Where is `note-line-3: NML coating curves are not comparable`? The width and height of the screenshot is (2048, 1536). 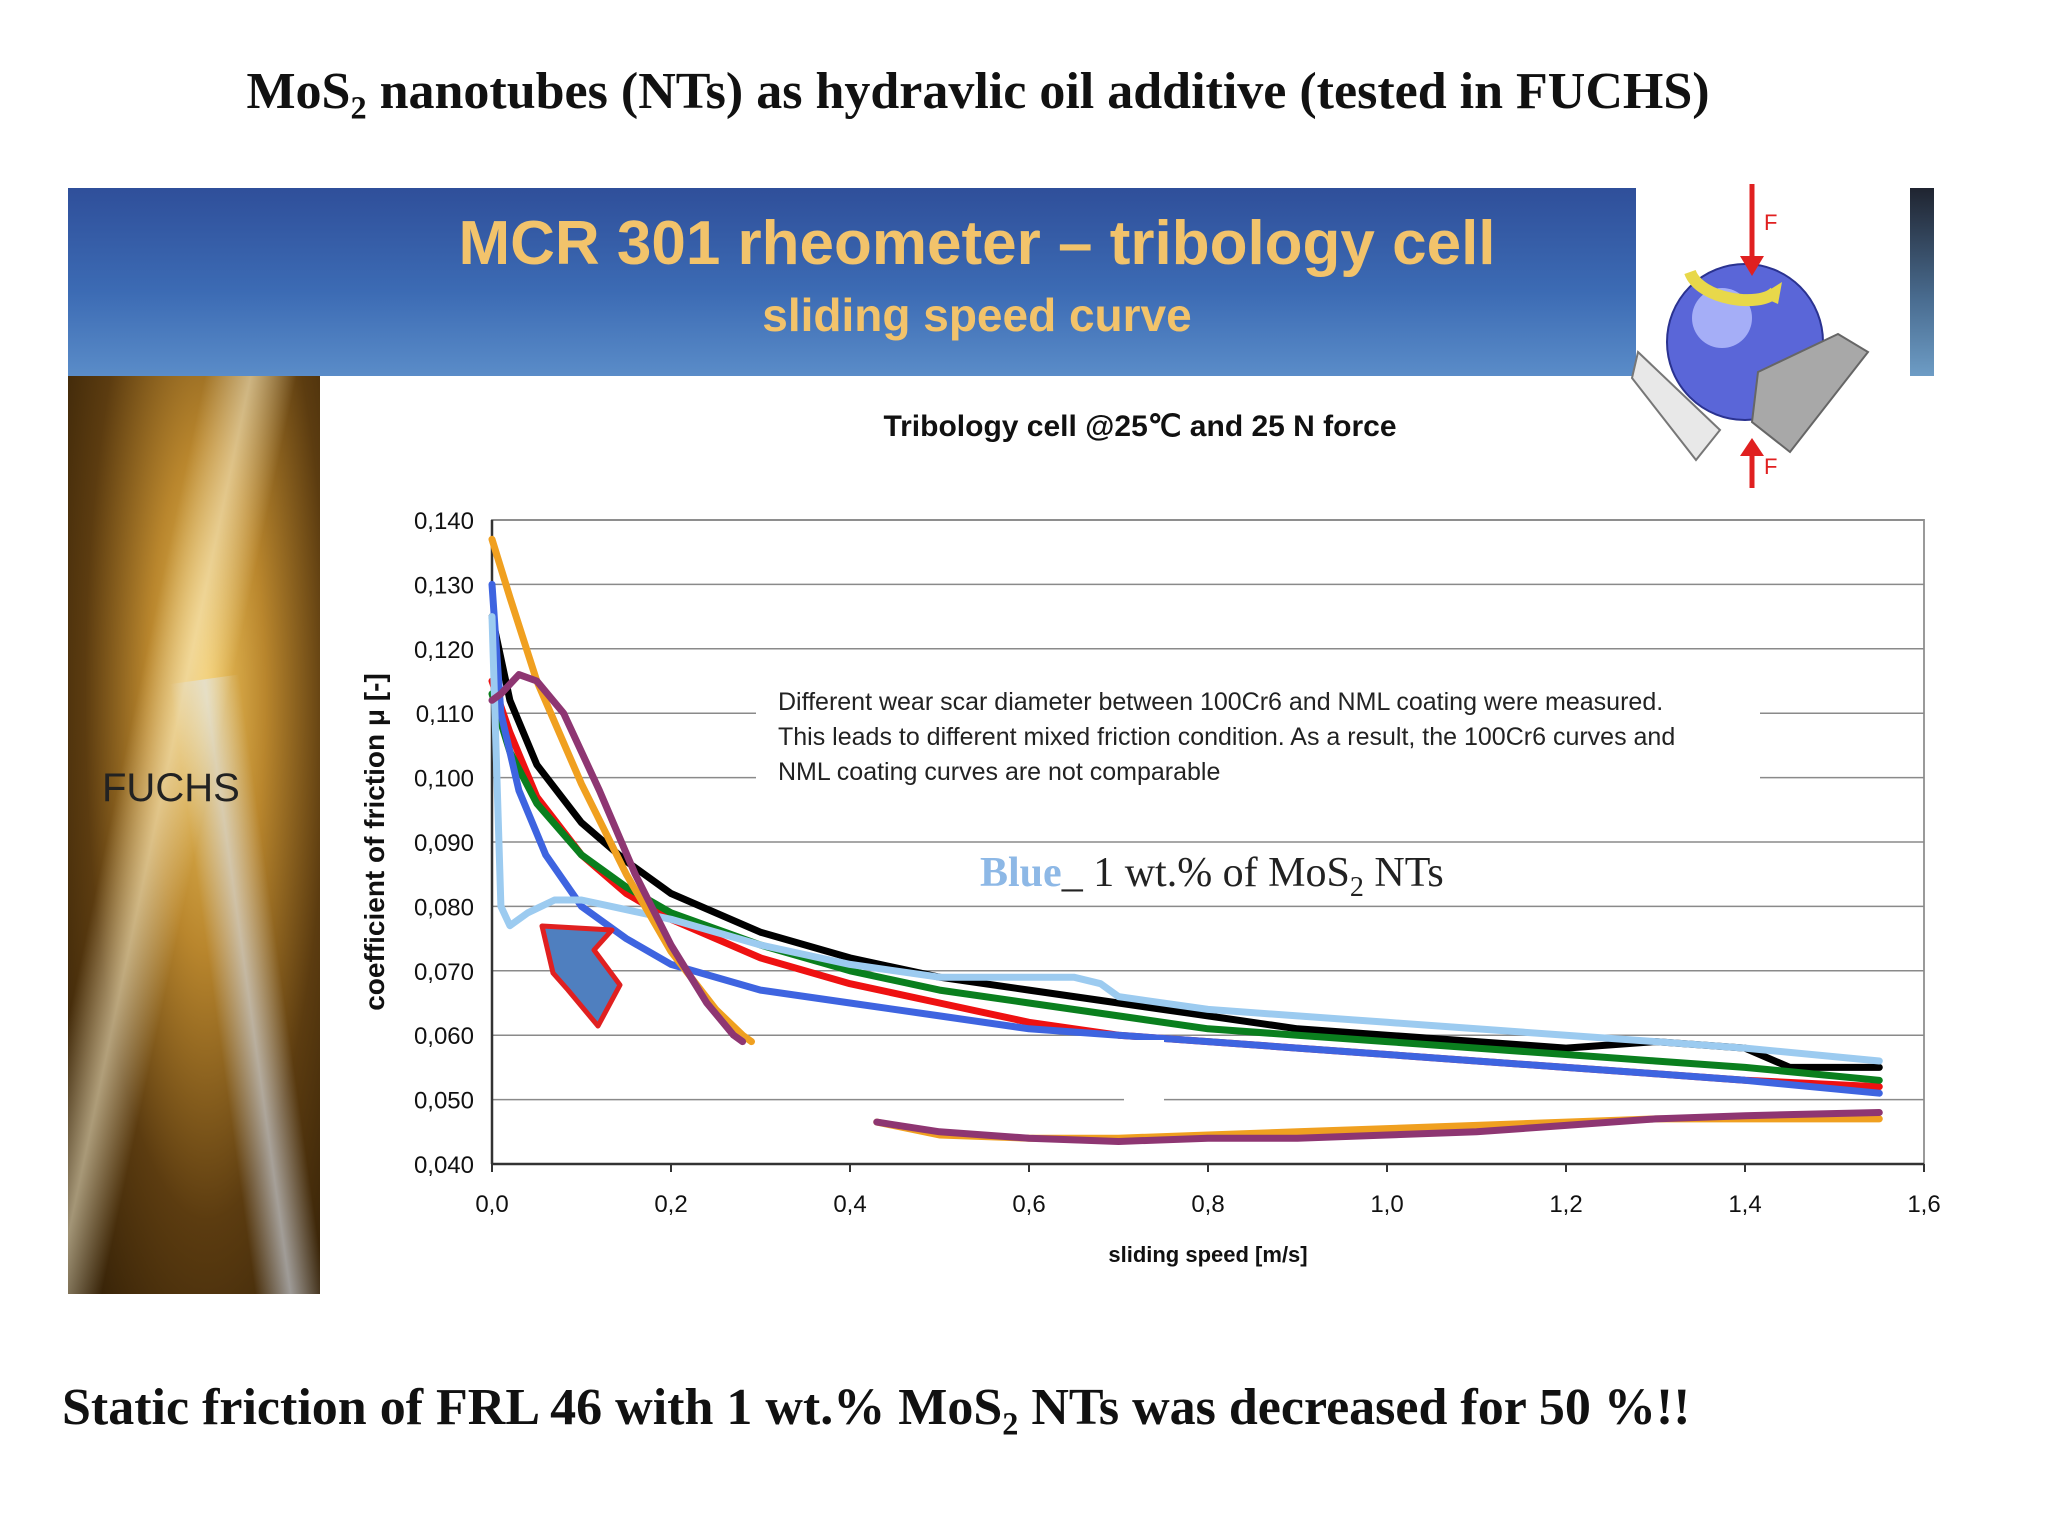
note-line-3: NML coating curves are not comparable is located at coordinates (999, 772).